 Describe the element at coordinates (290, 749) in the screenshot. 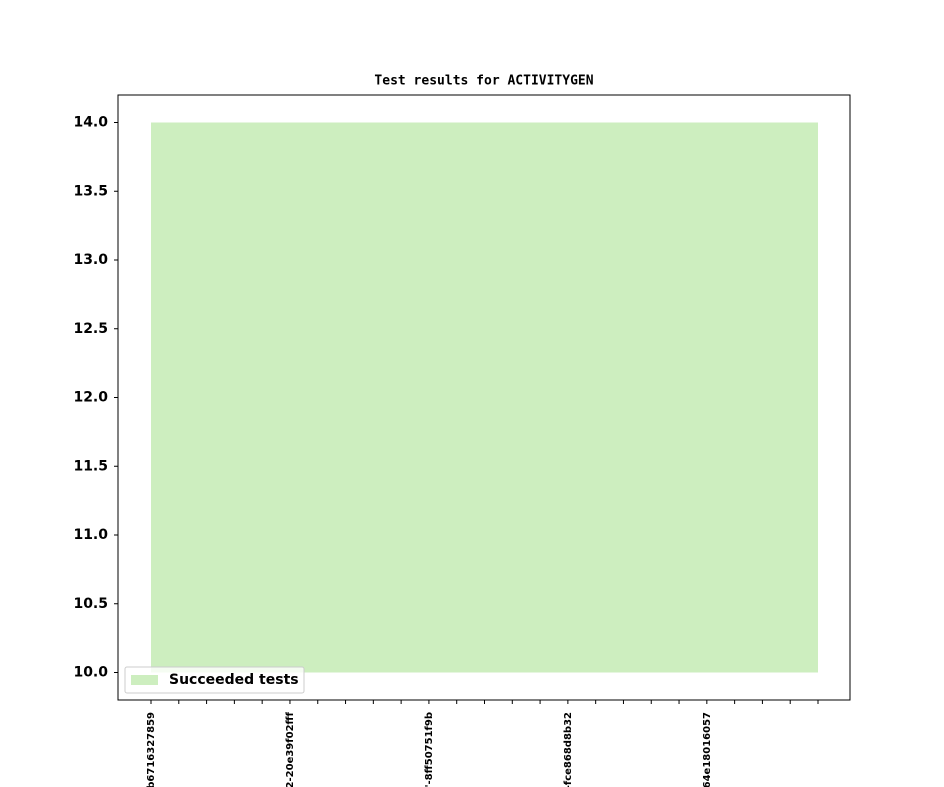

I see `x-tick-label: 2-20e39f02fff` at that location.